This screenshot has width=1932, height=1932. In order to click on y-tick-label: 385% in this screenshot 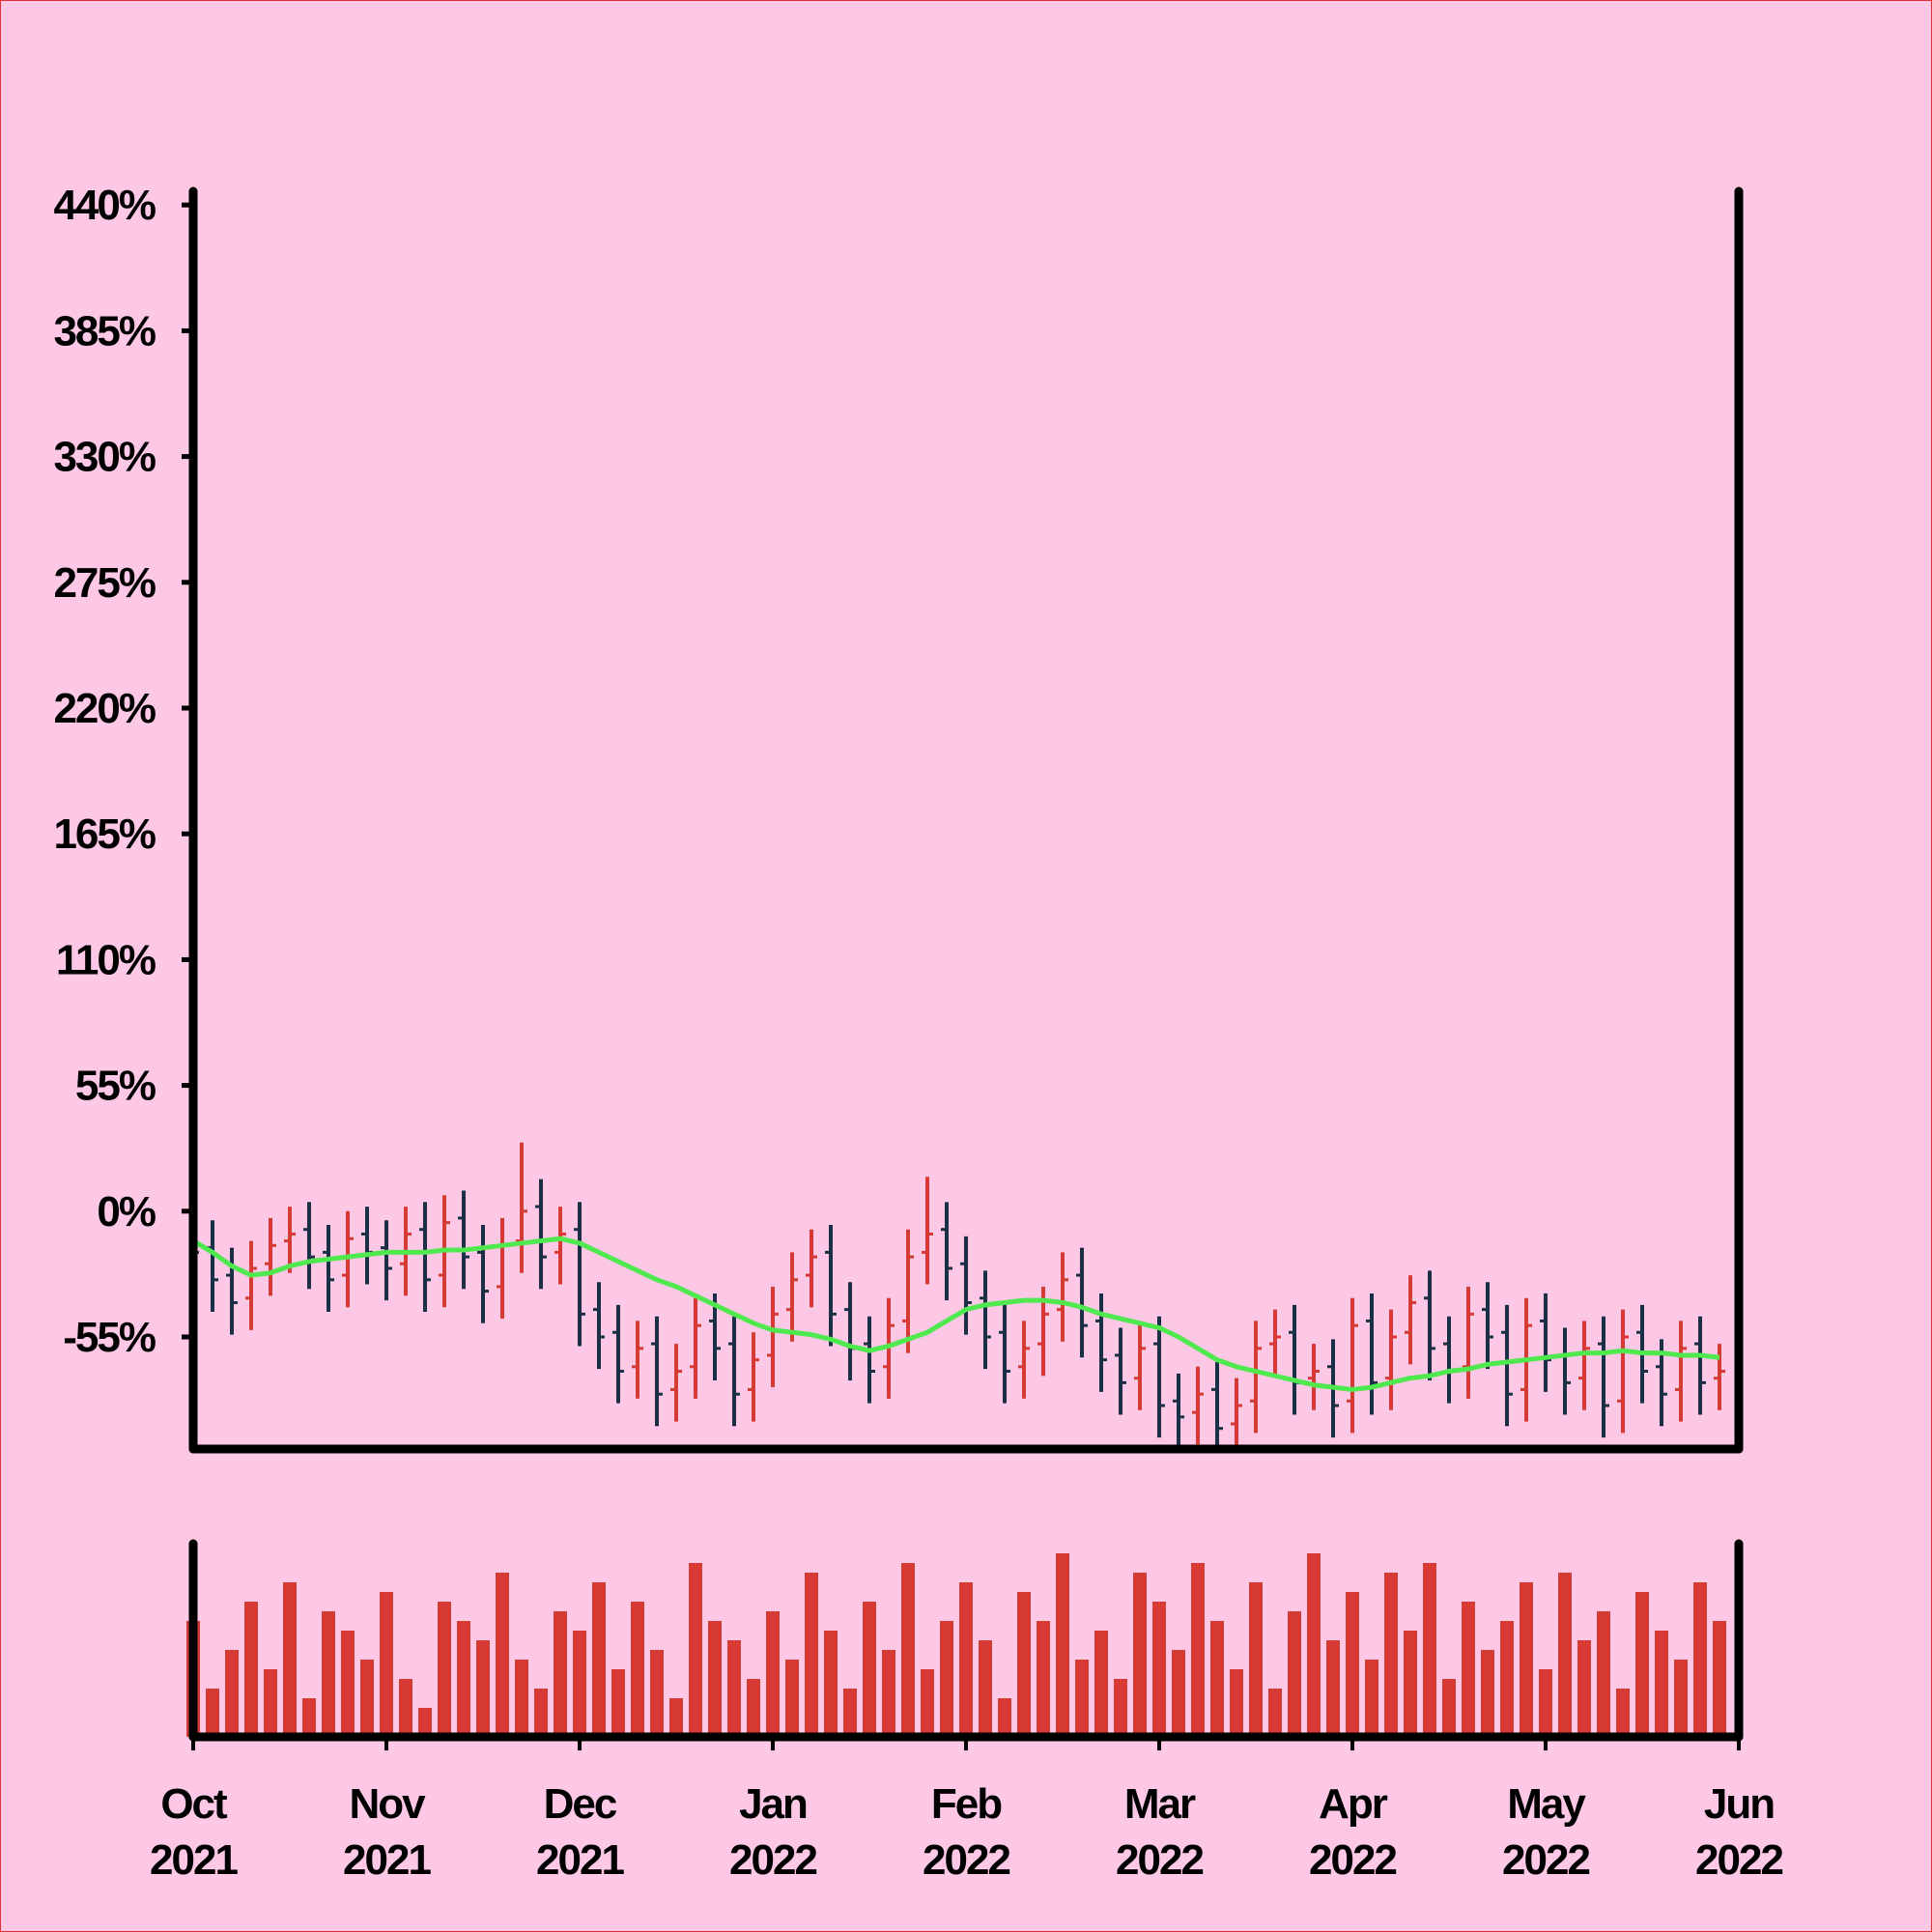, I will do `click(104, 331)`.